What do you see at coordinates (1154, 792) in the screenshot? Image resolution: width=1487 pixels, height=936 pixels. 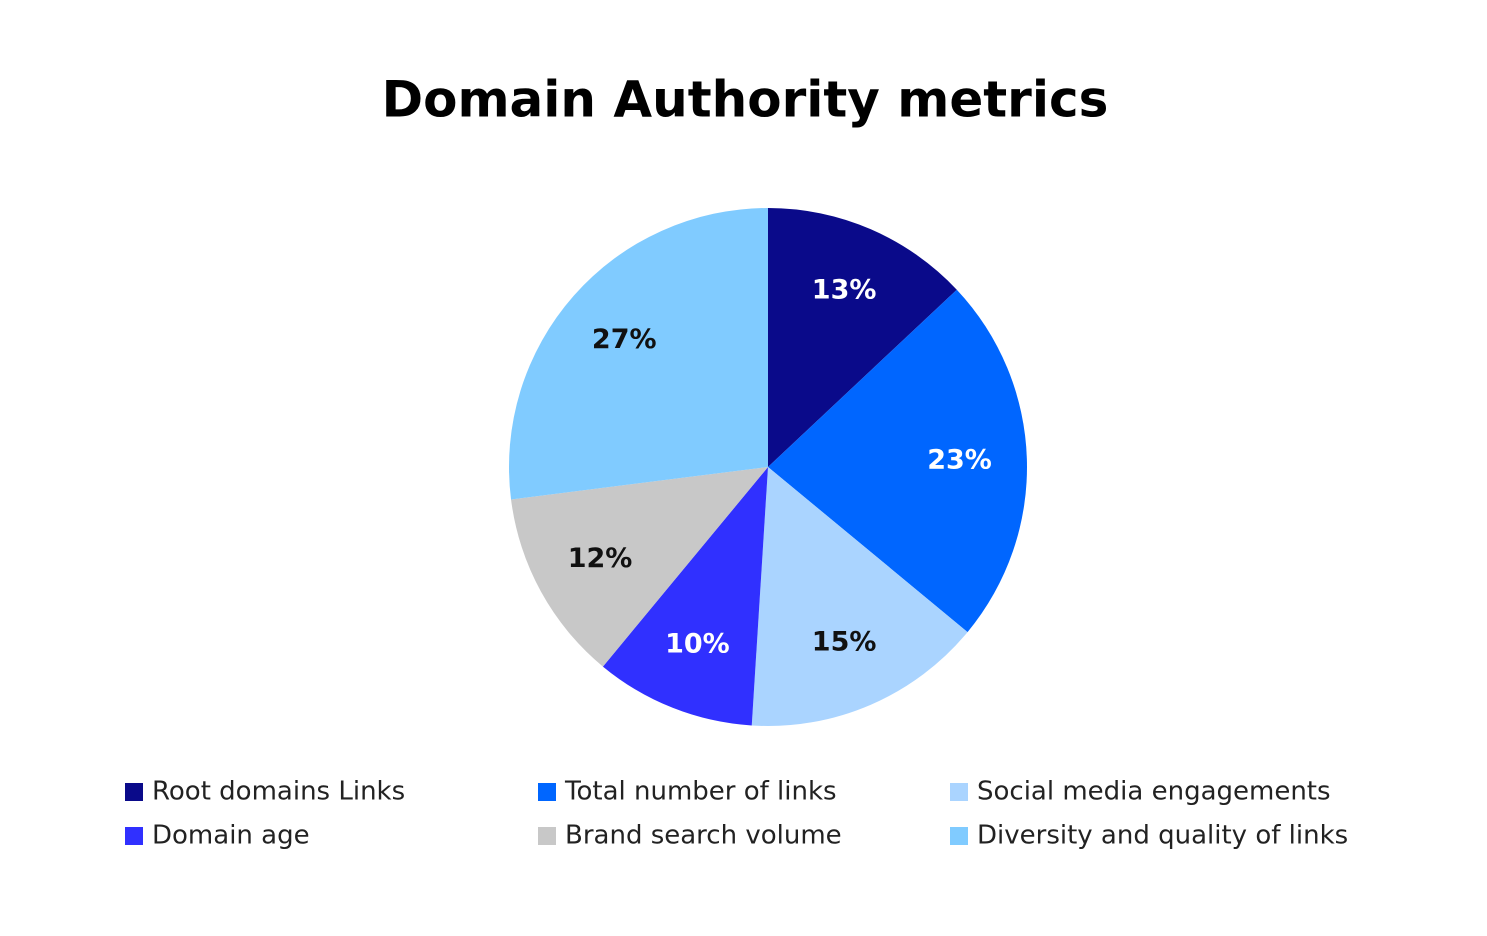 I see `legend-label: Social media engagements` at bounding box center [1154, 792].